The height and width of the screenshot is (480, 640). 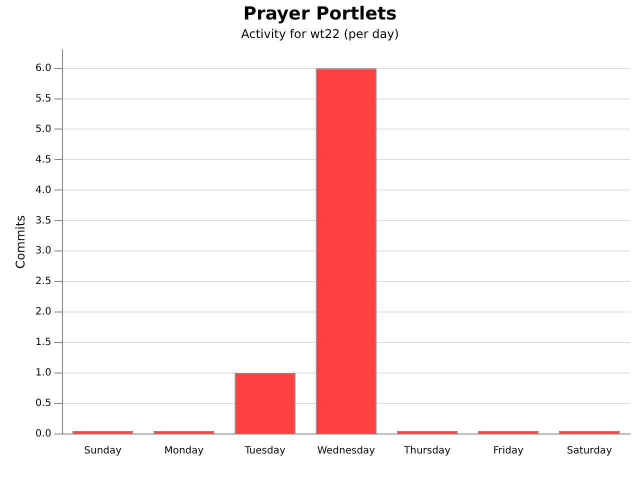 I want to click on chart-subtitle: Activity for wt22 (per day), so click(x=320, y=33).